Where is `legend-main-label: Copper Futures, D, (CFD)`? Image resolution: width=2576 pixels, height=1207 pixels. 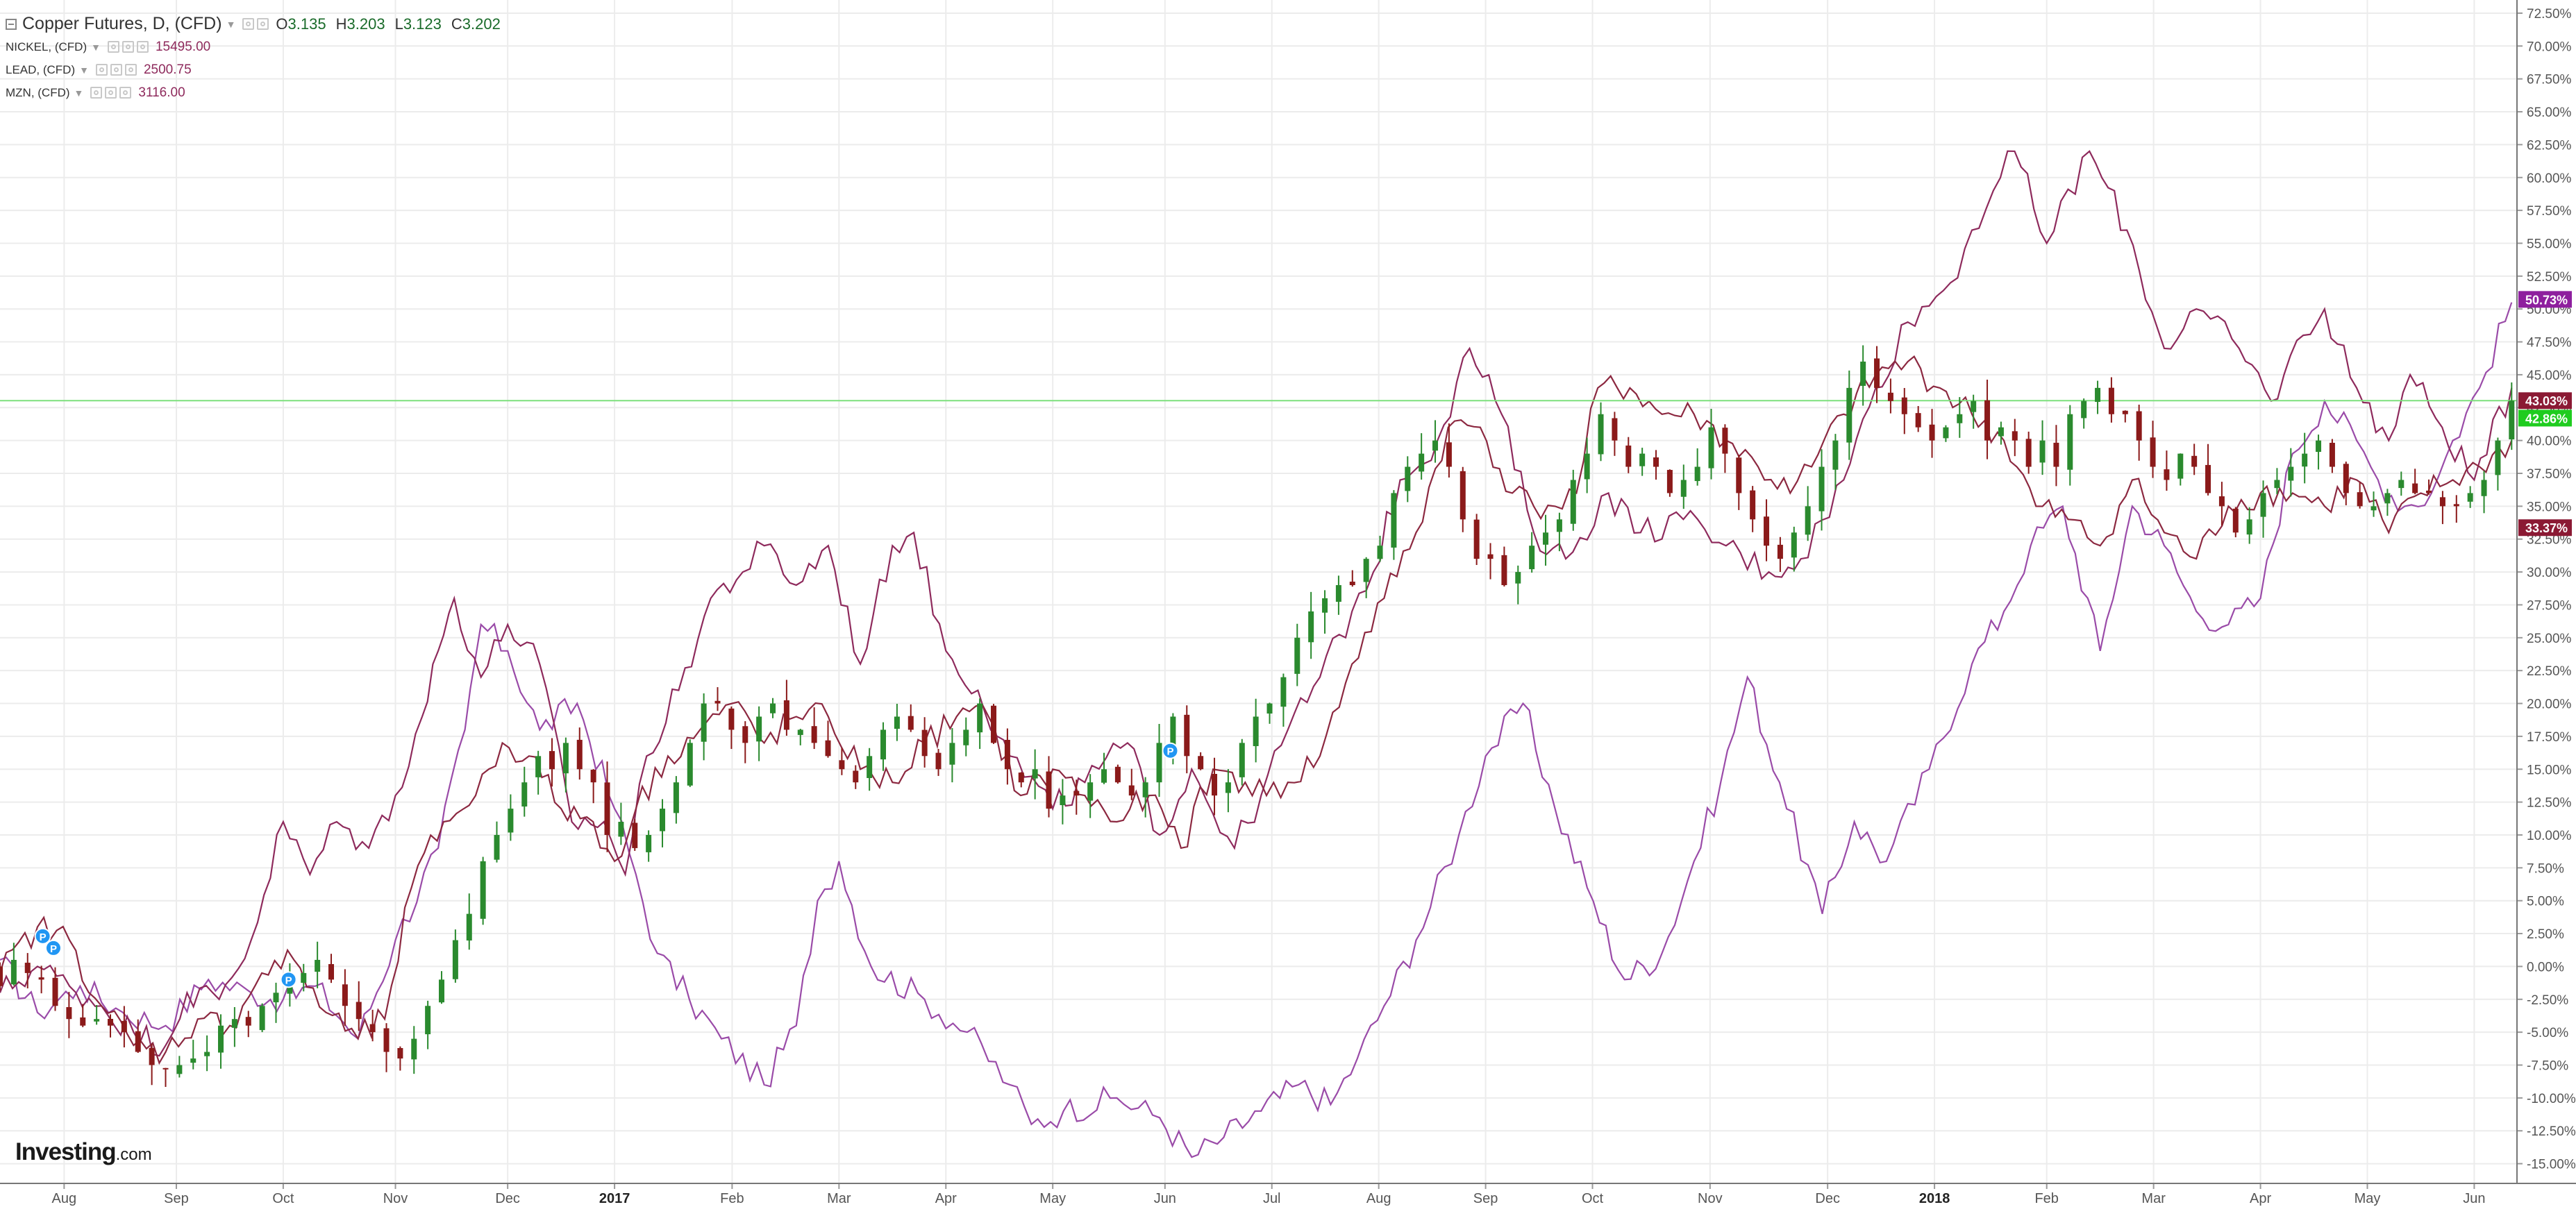 legend-main-label: Copper Futures, D, (CFD) is located at coordinates (122, 23).